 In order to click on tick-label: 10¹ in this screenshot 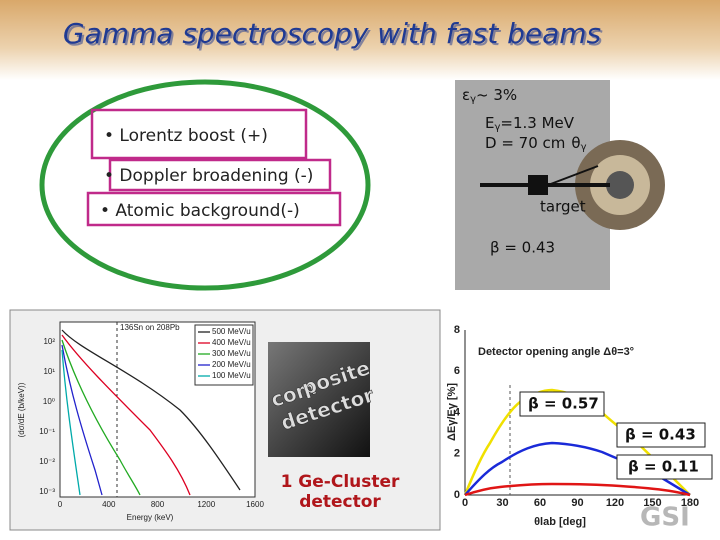, I will do `click(49, 371)`.